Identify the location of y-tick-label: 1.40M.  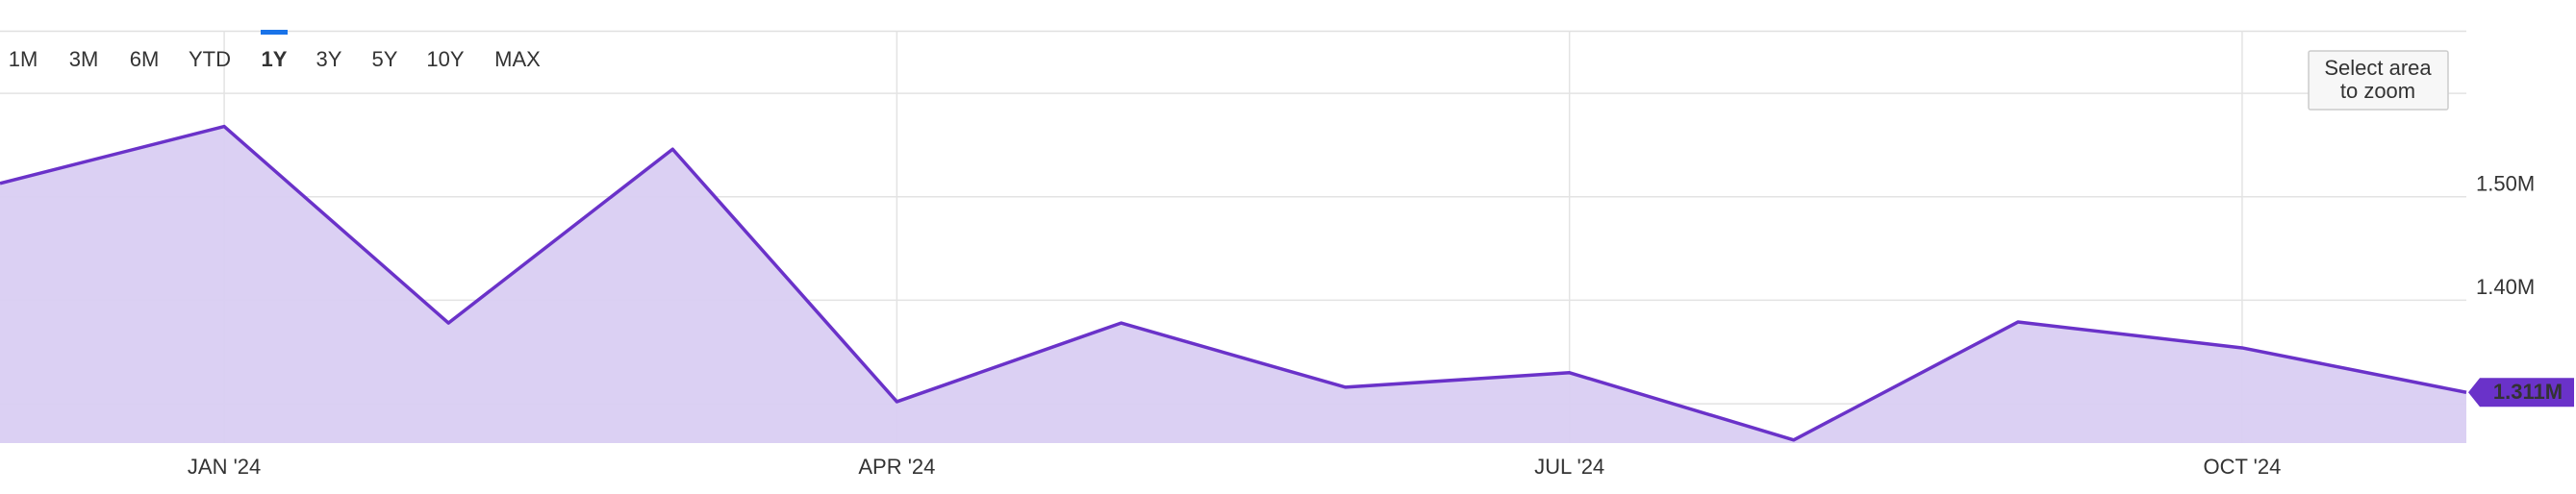
(2506, 287).